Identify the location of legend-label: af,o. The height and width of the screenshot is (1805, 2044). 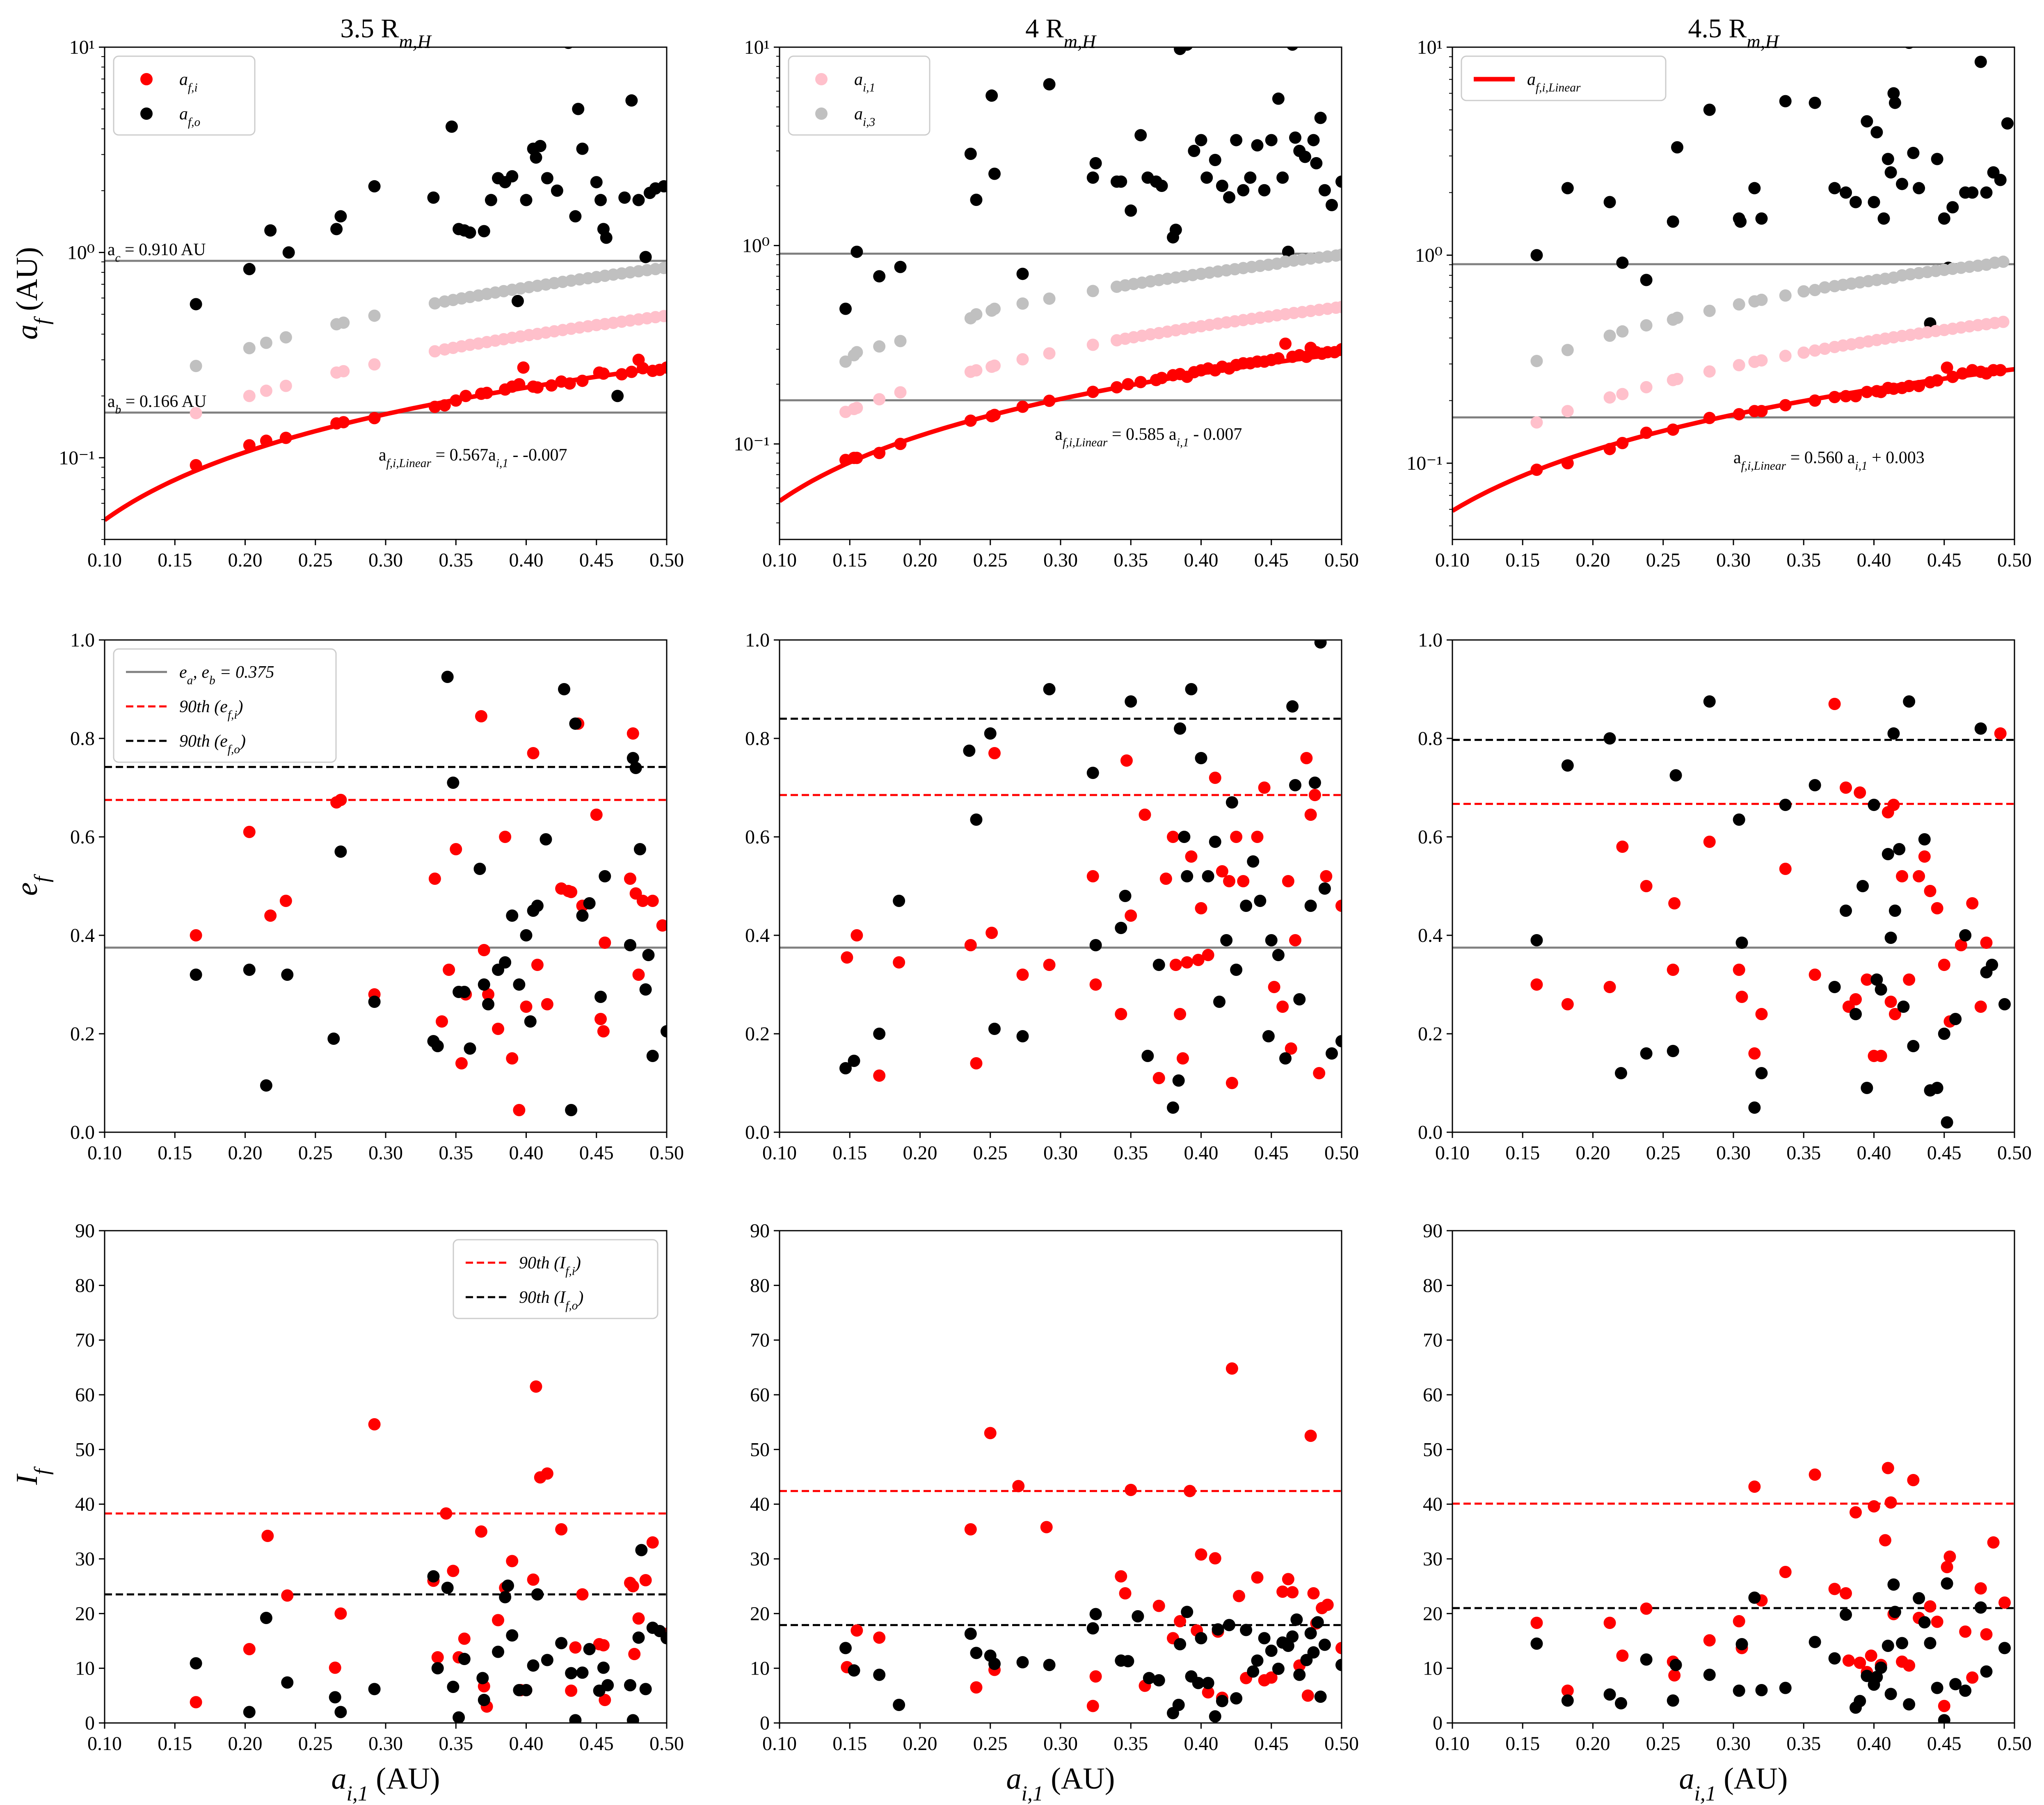
(189, 117).